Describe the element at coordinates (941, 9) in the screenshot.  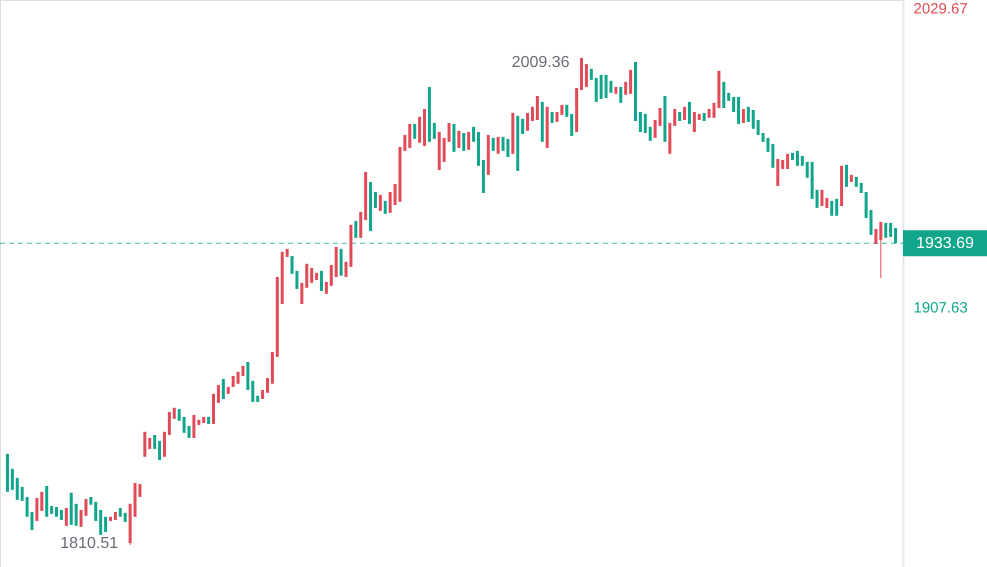
I see `y-tick-label: 2029.67` at that location.